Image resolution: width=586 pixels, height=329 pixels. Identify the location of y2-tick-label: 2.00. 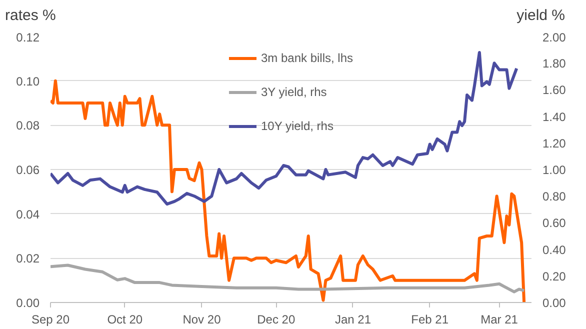
(554, 37).